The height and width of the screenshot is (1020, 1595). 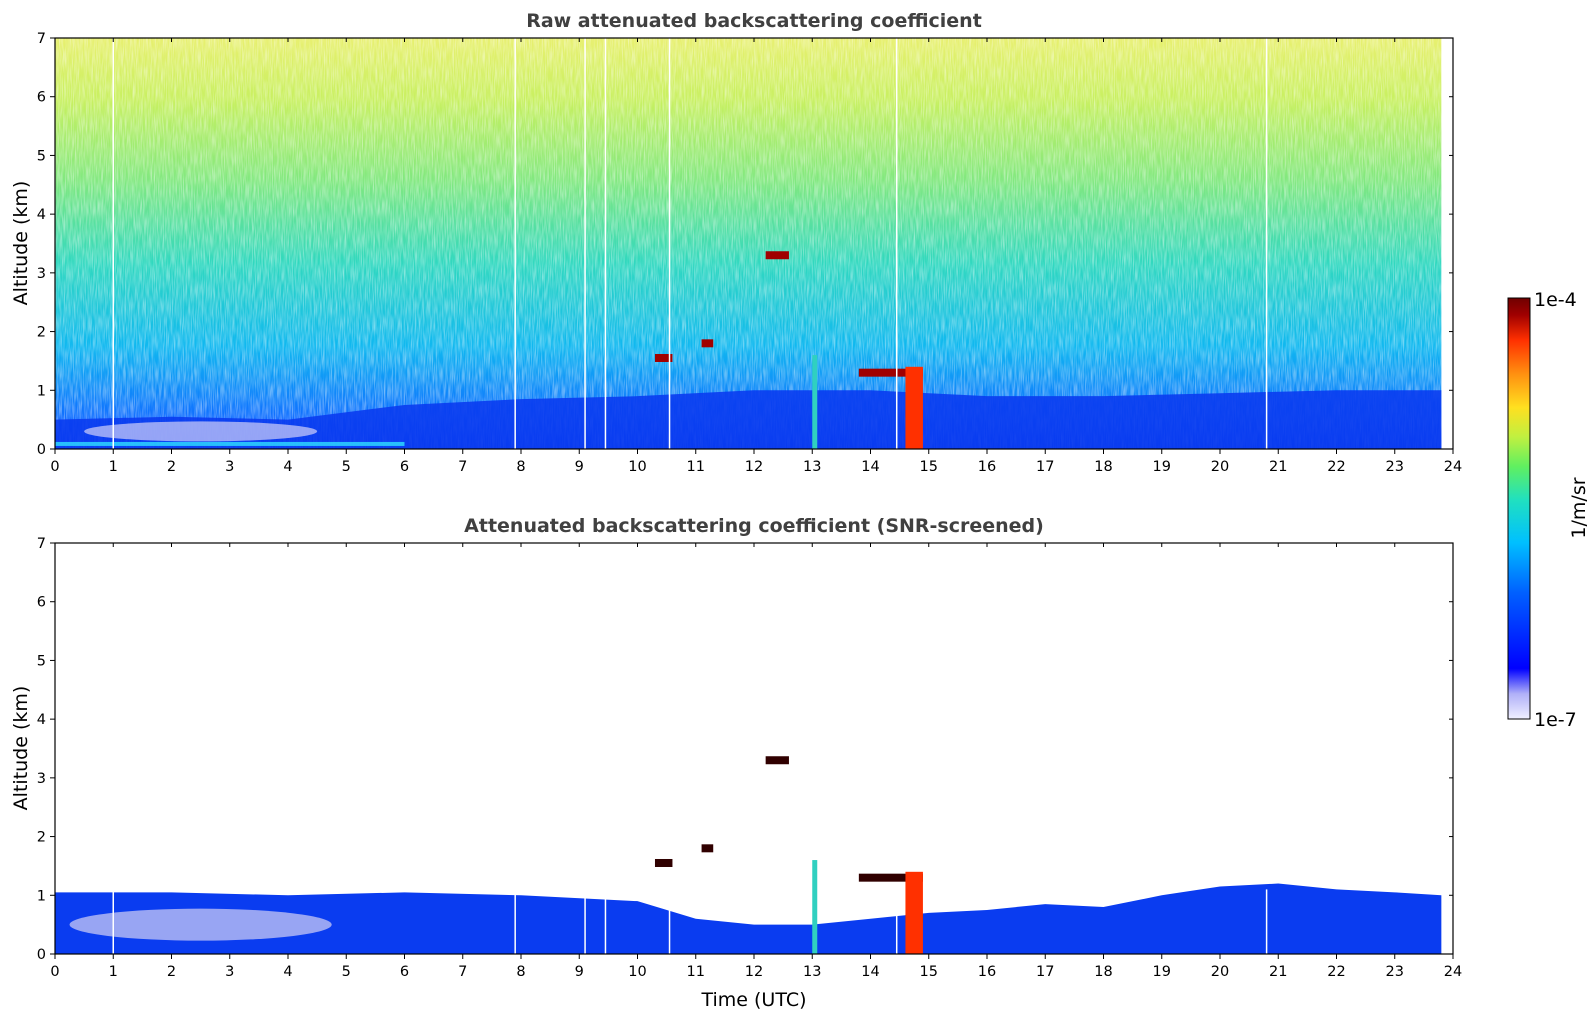 I want to click on colorbar-min-label: 1e-7, so click(x=1555, y=720).